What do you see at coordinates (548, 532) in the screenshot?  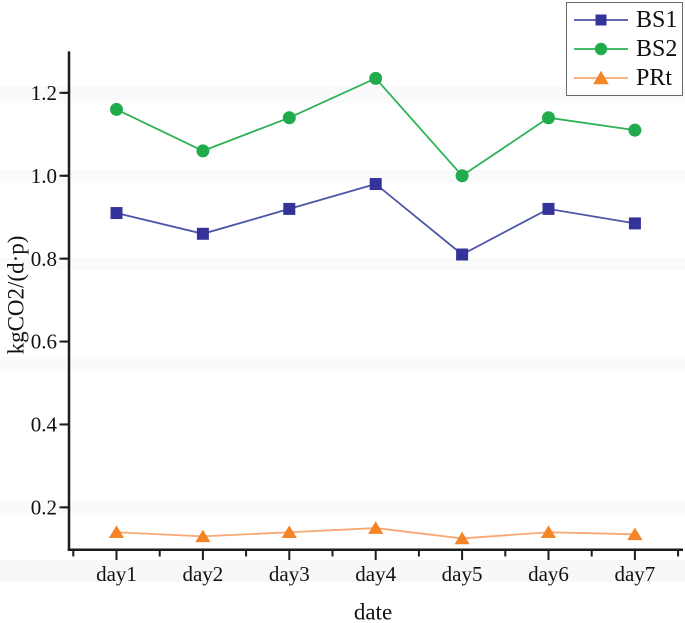 I see `marker-prt-day6` at bounding box center [548, 532].